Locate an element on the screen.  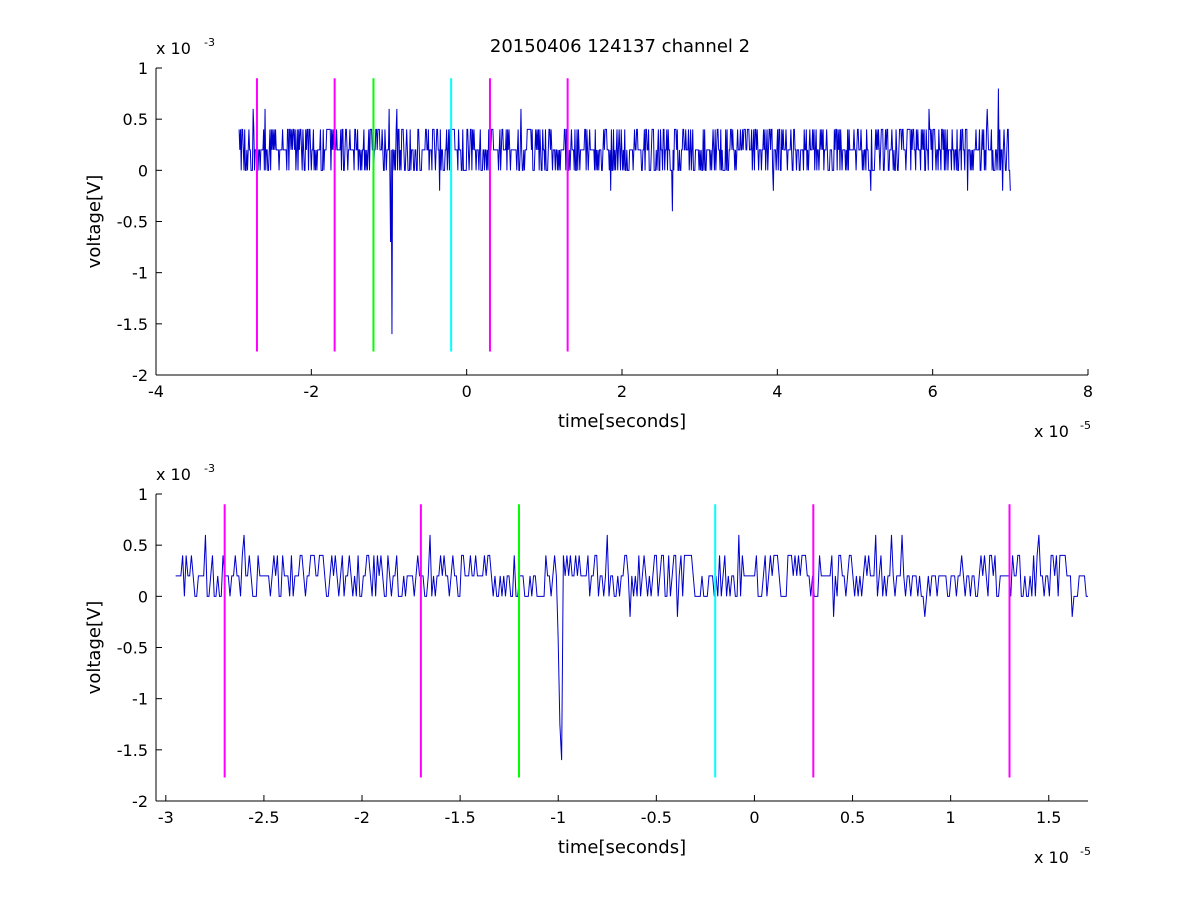
x-tick-label: -1 is located at coordinates (558, 817).